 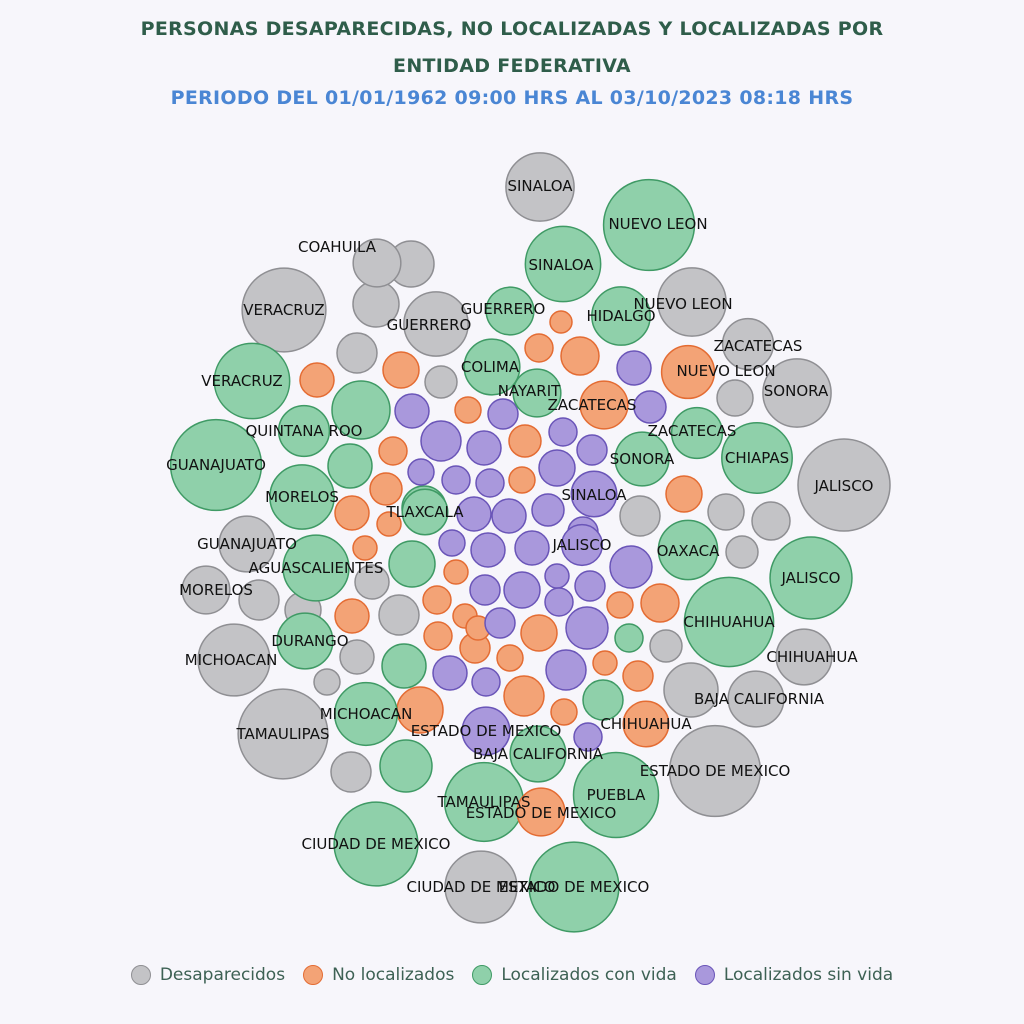 I want to click on label-sinaloa: SINALOA, so click(x=540, y=186).